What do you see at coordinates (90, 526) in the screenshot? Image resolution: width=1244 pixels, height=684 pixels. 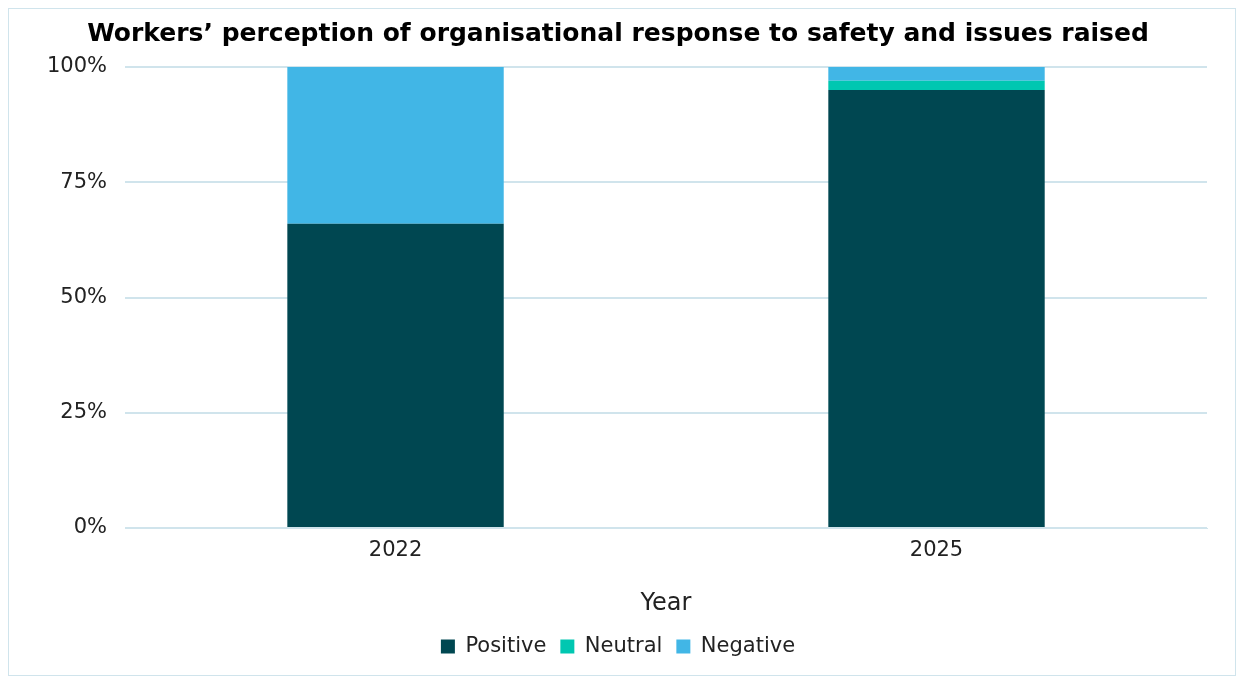 I see `y-tick-label: 0%` at bounding box center [90, 526].